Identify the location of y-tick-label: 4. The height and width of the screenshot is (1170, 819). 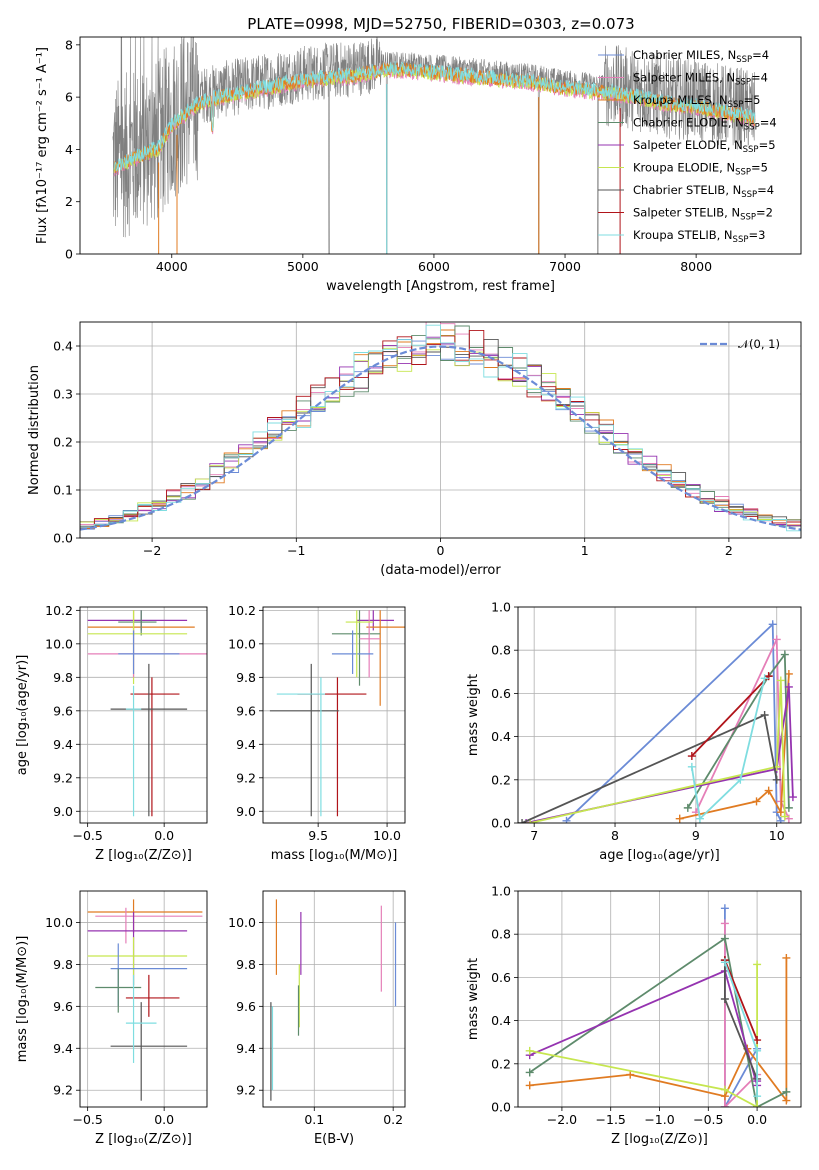
(69, 149).